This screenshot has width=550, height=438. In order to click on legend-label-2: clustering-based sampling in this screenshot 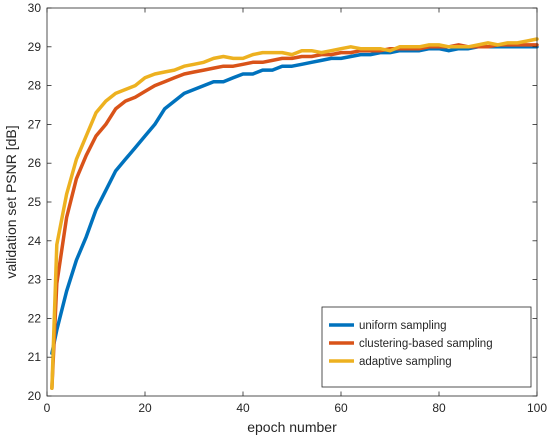, I will do `click(426, 344)`.